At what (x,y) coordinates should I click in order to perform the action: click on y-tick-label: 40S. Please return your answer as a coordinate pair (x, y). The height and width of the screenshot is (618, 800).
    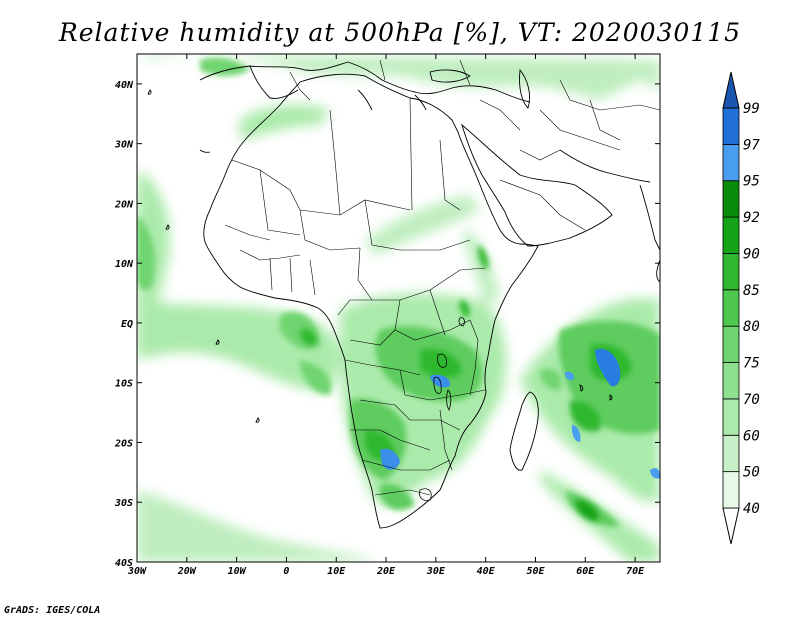
    Looking at the image, I should click on (124, 563).